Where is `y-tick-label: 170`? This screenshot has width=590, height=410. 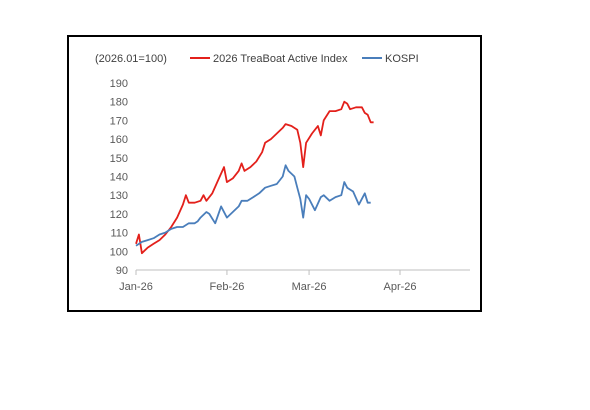
y-tick-label: 170 is located at coordinates (119, 121).